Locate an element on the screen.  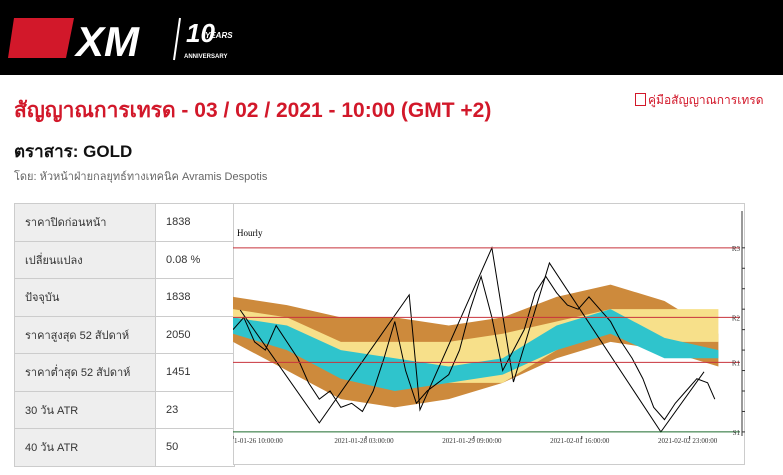
band is located at coordinates (476, 350).